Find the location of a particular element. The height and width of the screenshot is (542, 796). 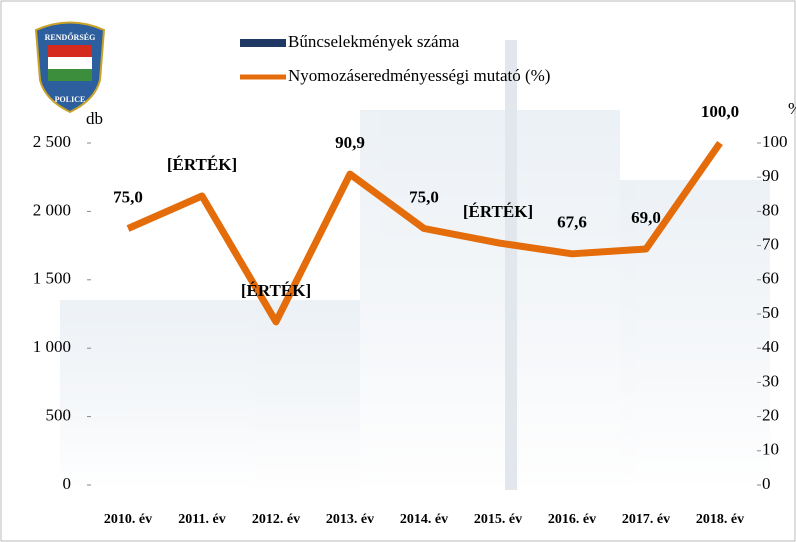

y2-tick-label: 100 is located at coordinates (775, 141).